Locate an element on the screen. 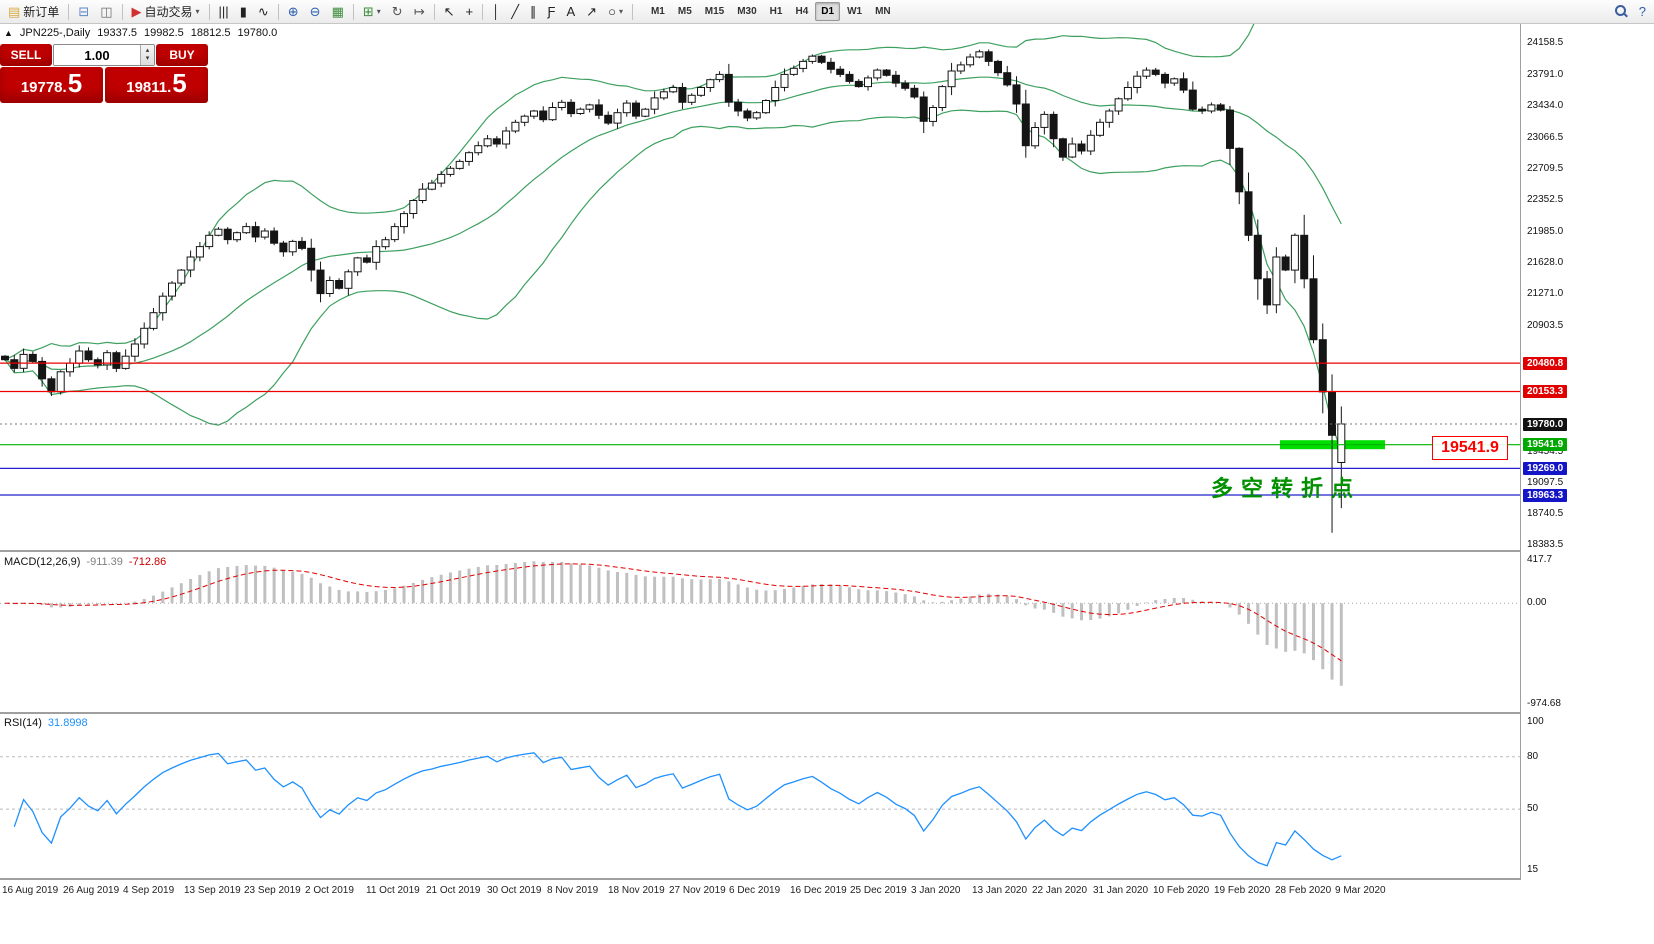  fibonacci-icon: Ƒ is located at coordinates (552, 12).